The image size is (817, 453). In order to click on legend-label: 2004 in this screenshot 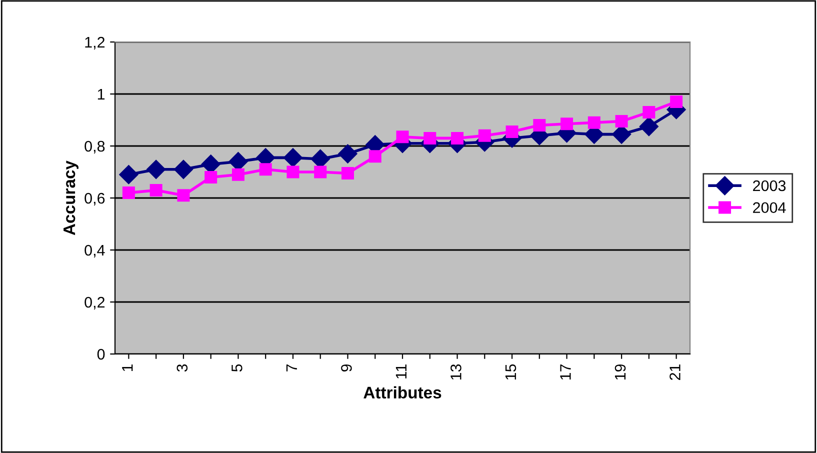, I will do `click(769, 208)`.